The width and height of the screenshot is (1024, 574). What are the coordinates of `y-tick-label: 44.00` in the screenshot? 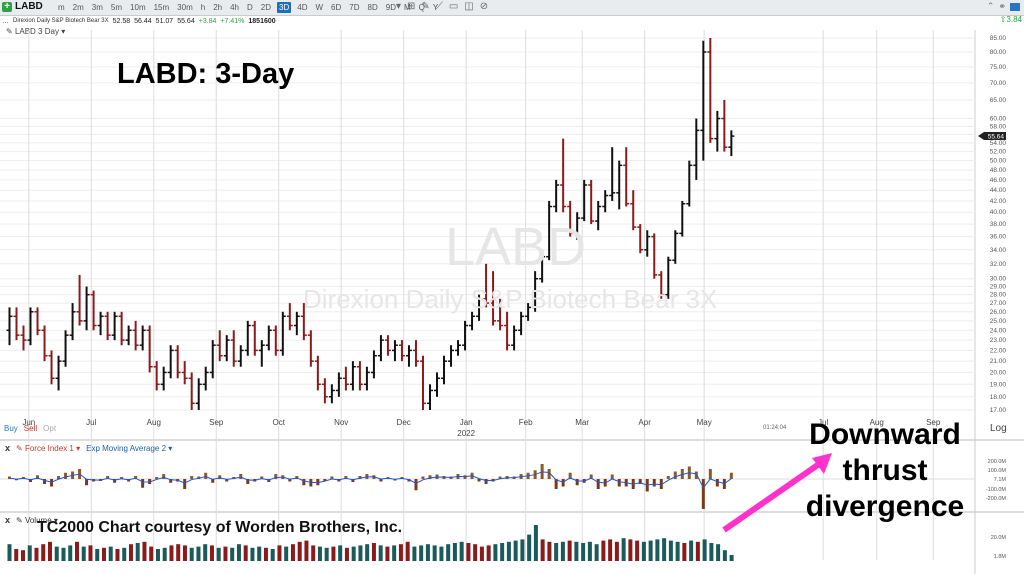 It's located at (998, 190).